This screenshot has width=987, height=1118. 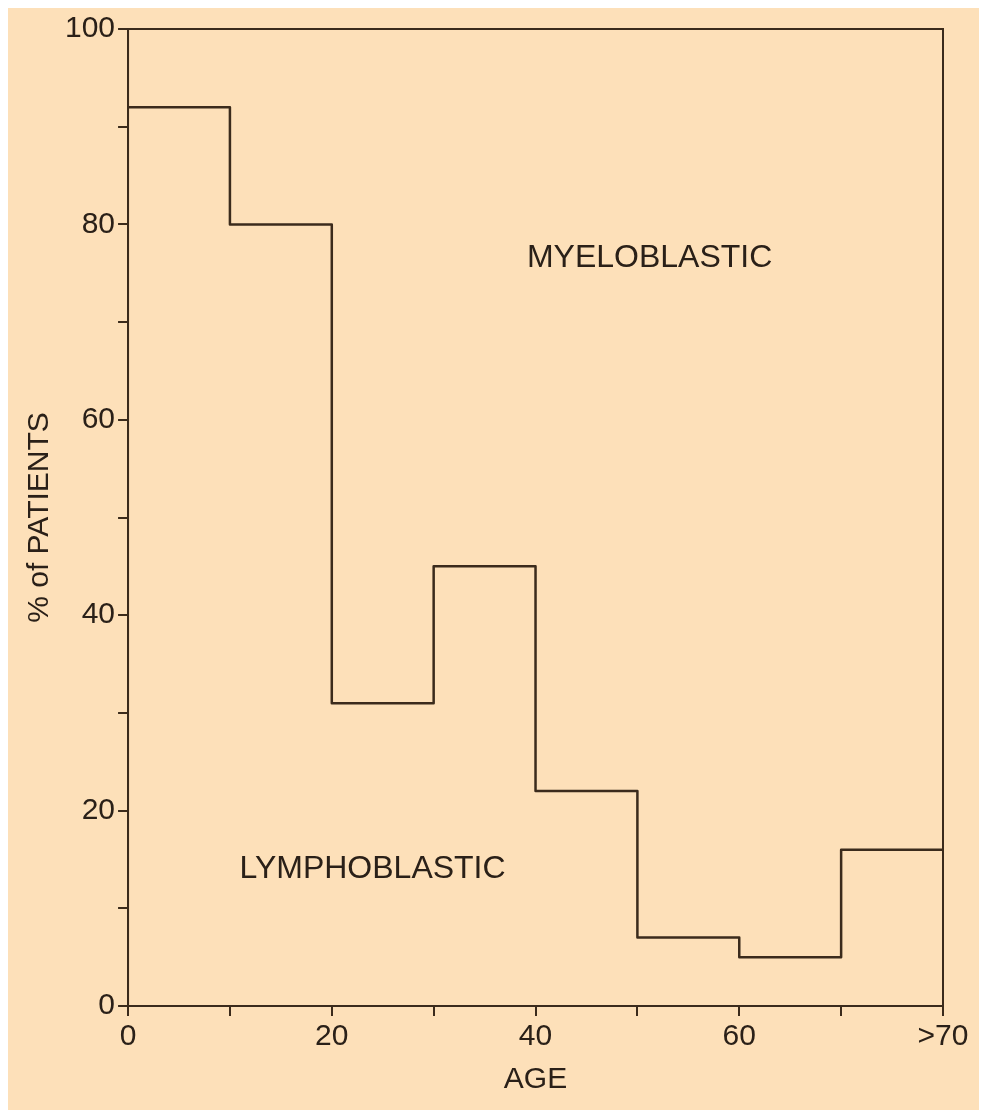 What do you see at coordinates (98, 222) in the screenshot?
I see `y-tick-label: 80` at bounding box center [98, 222].